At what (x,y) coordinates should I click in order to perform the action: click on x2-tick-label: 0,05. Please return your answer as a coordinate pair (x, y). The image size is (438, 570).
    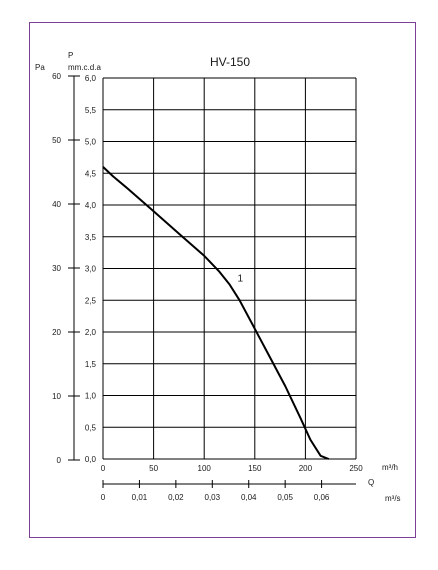
    Looking at the image, I should click on (285, 497).